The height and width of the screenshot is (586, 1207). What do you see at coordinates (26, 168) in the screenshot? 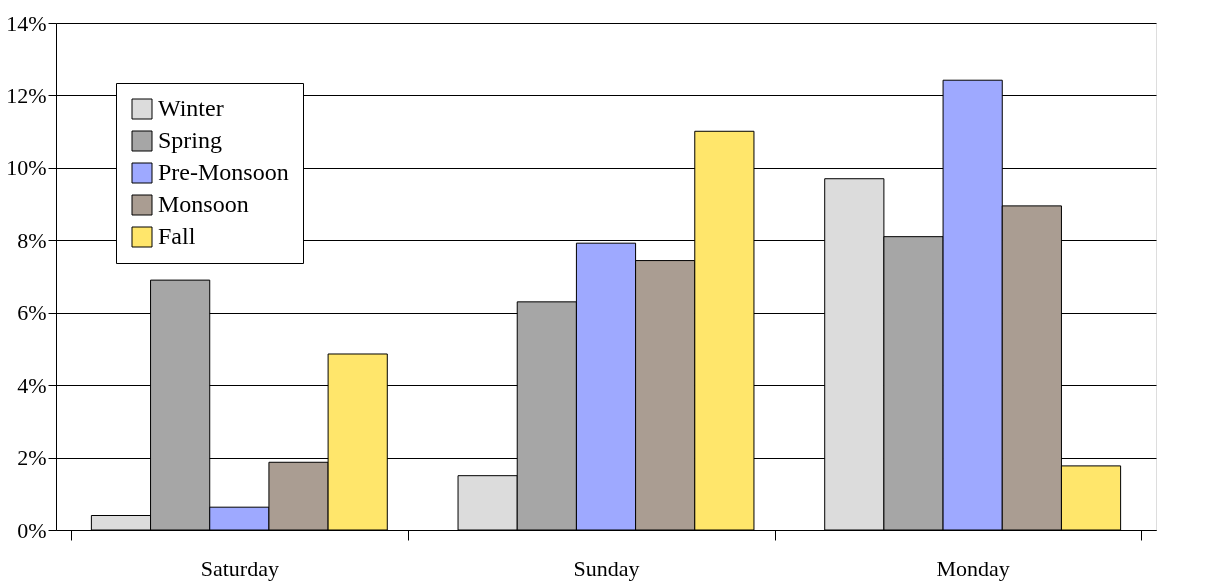
I see `y-tick-label: 10%` at bounding box center [26, 168].